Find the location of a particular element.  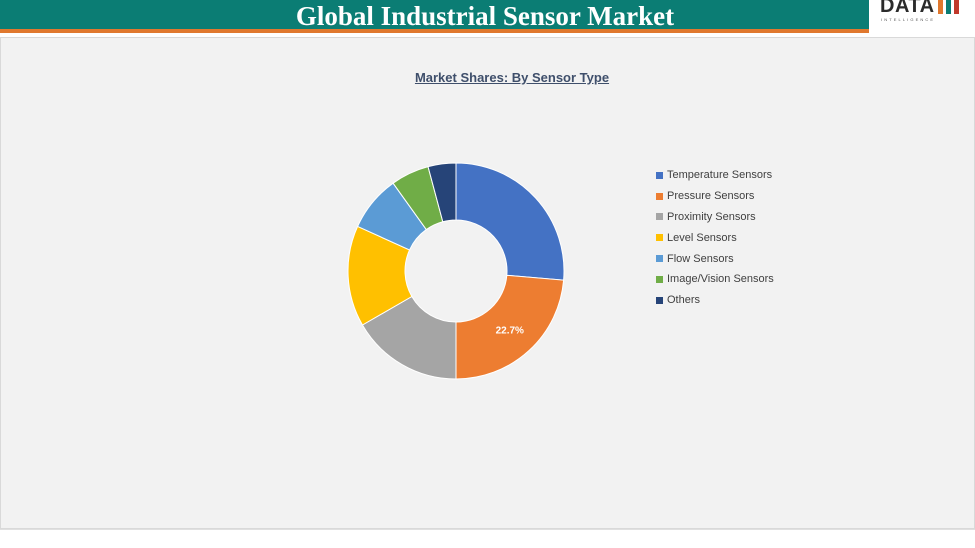

legend-item: Flow Sensors is located at coordinates (715, 258).